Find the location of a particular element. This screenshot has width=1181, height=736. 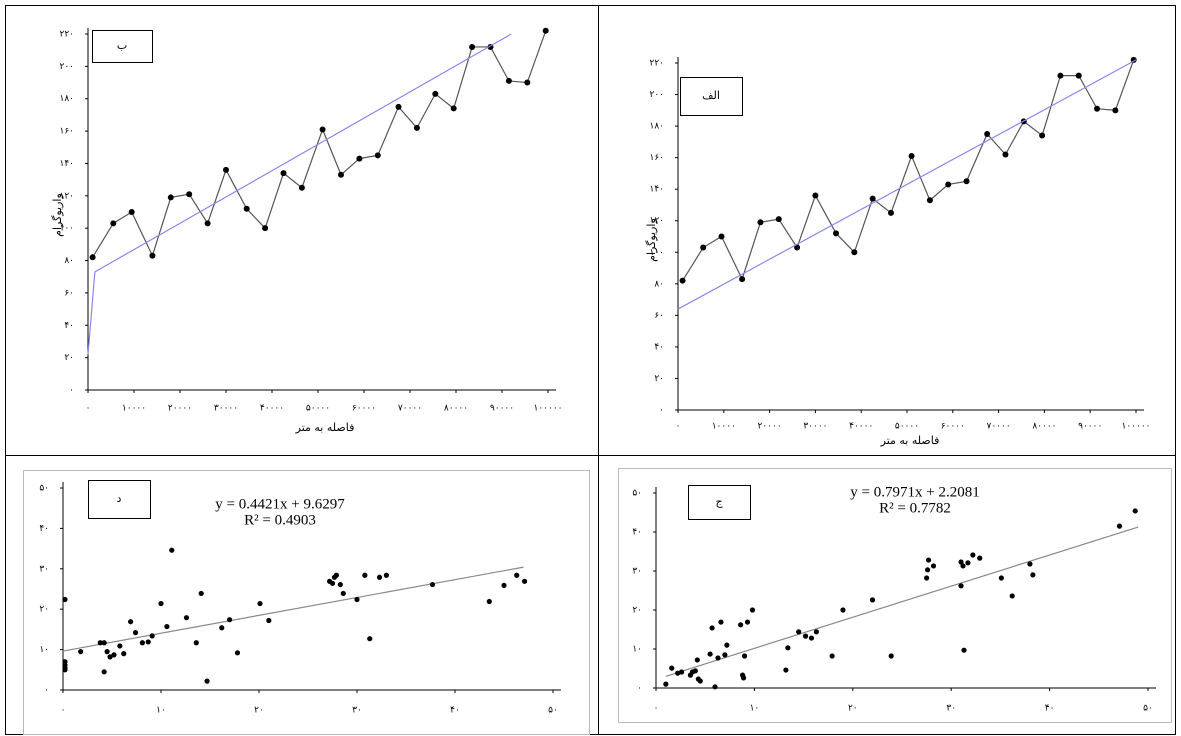

y-tick-label: ۱۲۰ is located at coordinates (66, 196).